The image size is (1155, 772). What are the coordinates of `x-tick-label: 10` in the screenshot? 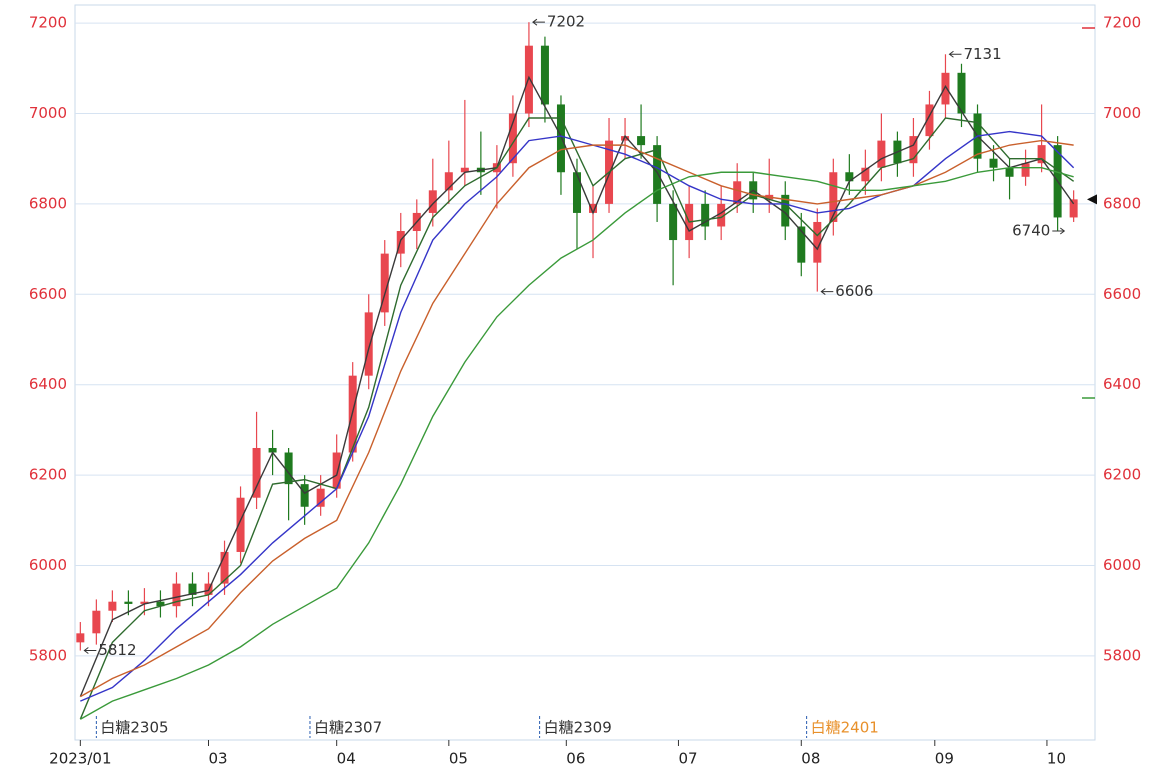 It's located at (1056, 759).